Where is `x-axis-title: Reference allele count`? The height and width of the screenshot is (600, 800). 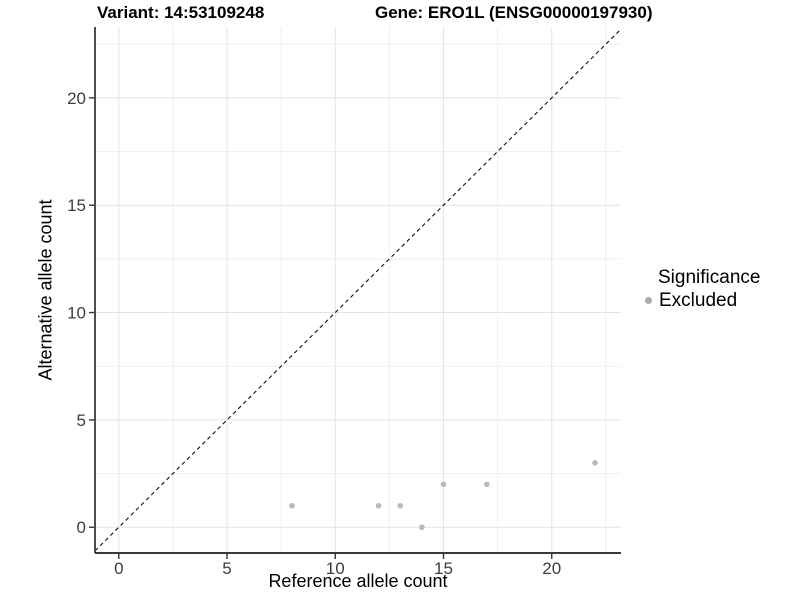
x-axis-title: Reference allele count is located at coordinates (358, 581).